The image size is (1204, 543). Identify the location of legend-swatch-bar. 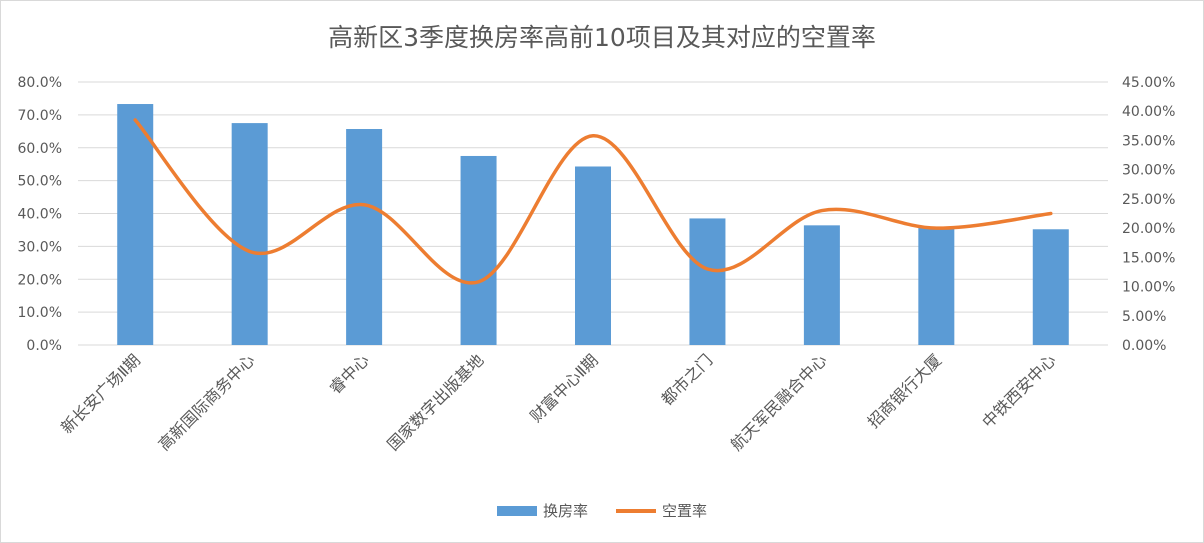
(516, 510).